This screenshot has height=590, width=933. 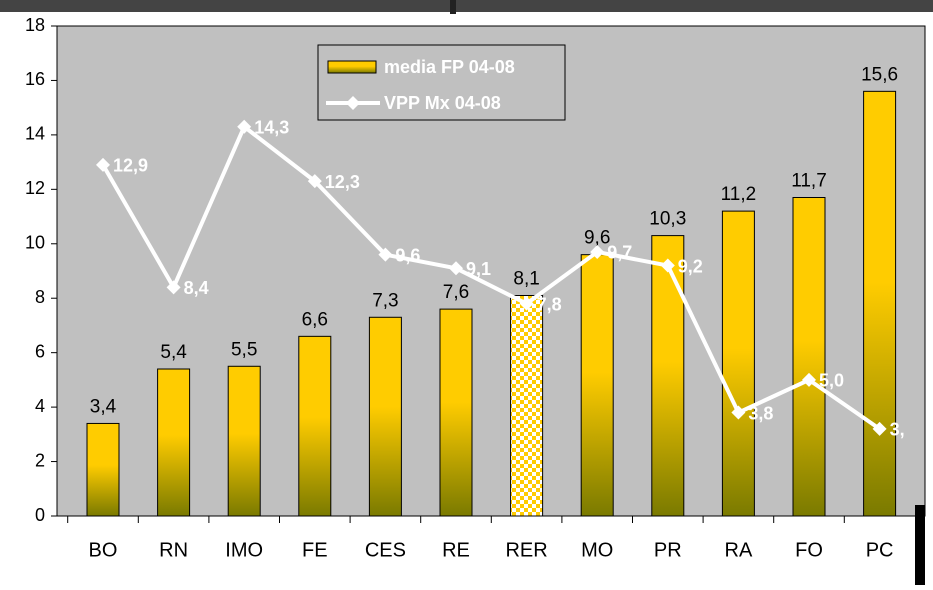 I want to click on y-tick-label: 14, so click(x=35, y=134).